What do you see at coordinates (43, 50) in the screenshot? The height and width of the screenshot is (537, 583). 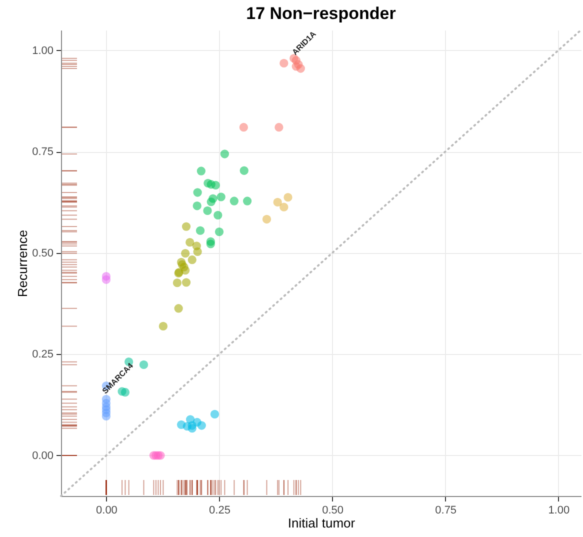 I see `y-tick-label: 1.00` at bounding box center [43, 50].